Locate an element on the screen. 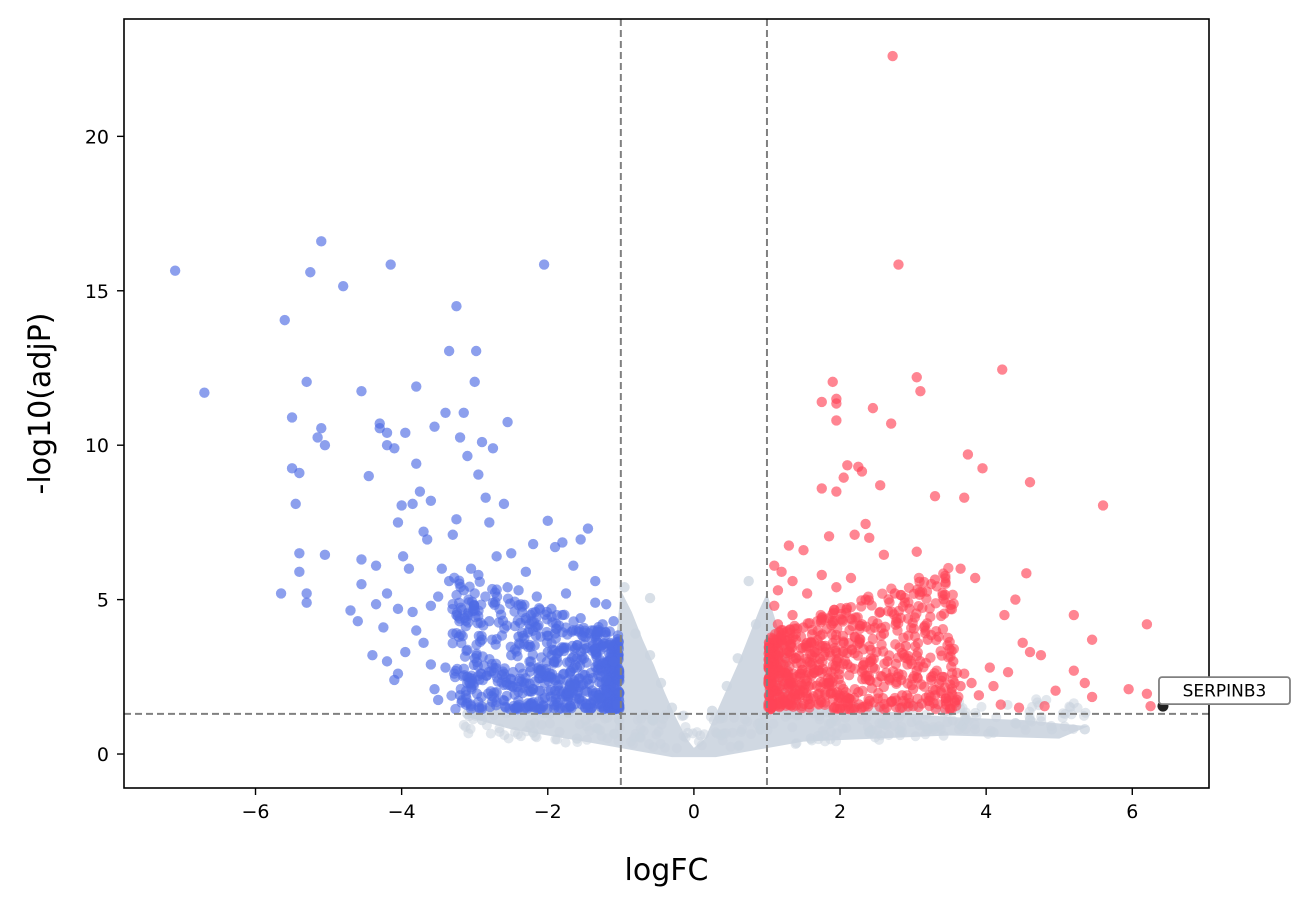  annotation-label: SERPINB3 is located at coordinates (1225, 692).